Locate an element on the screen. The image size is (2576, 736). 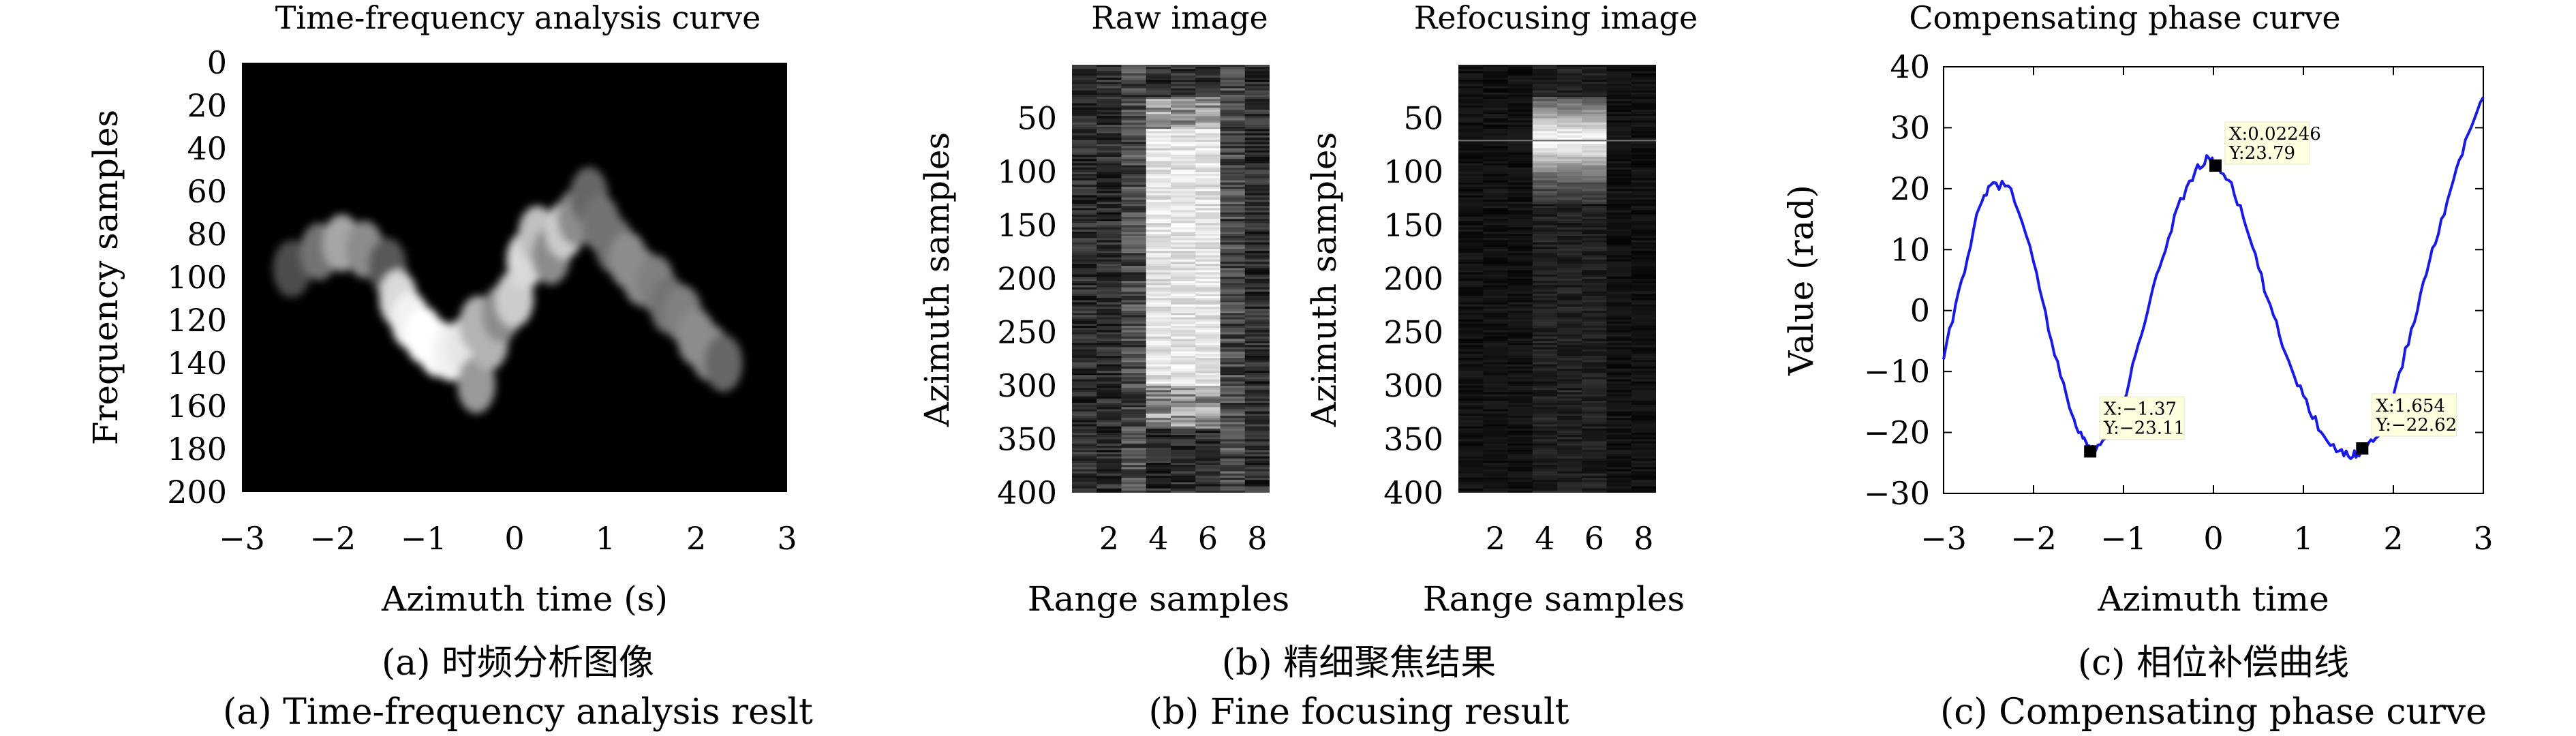
chart-c-xtick-label: 0 is located at coordinates (2213, 538).